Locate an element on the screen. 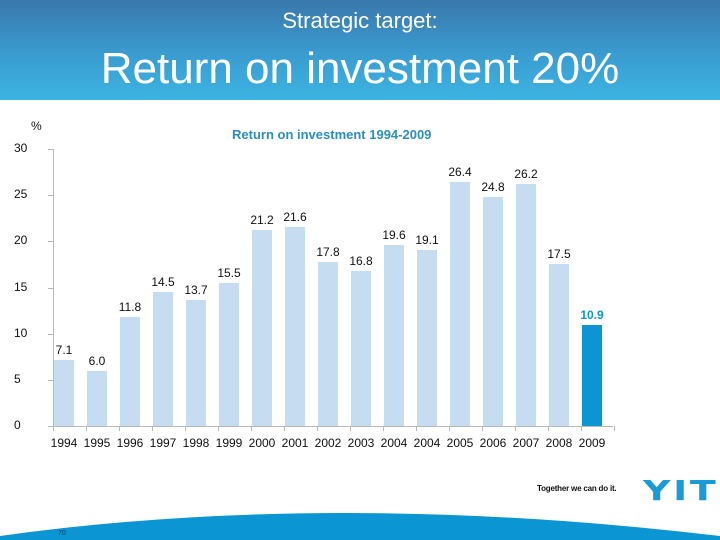 This screenshot has height=540, width=720. x-tick-label: 2003 is located at coordinates (361, 443).